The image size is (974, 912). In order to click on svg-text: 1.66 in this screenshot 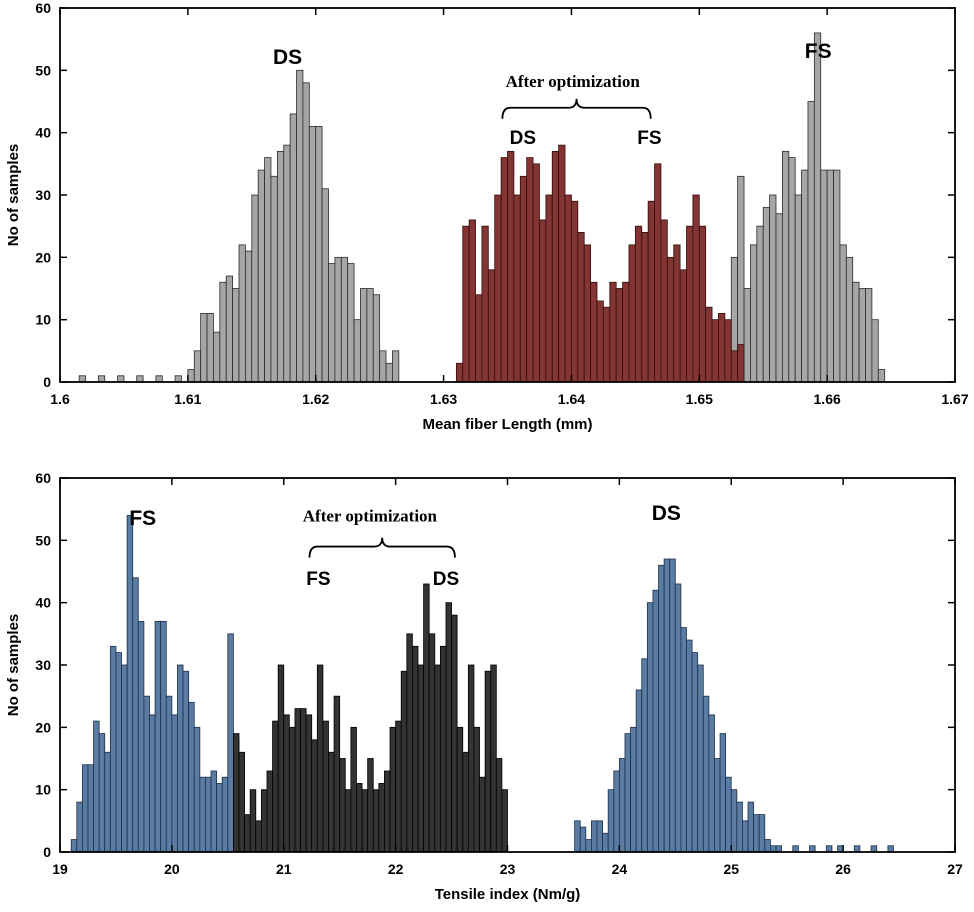, I will do `click(827, 399)`.